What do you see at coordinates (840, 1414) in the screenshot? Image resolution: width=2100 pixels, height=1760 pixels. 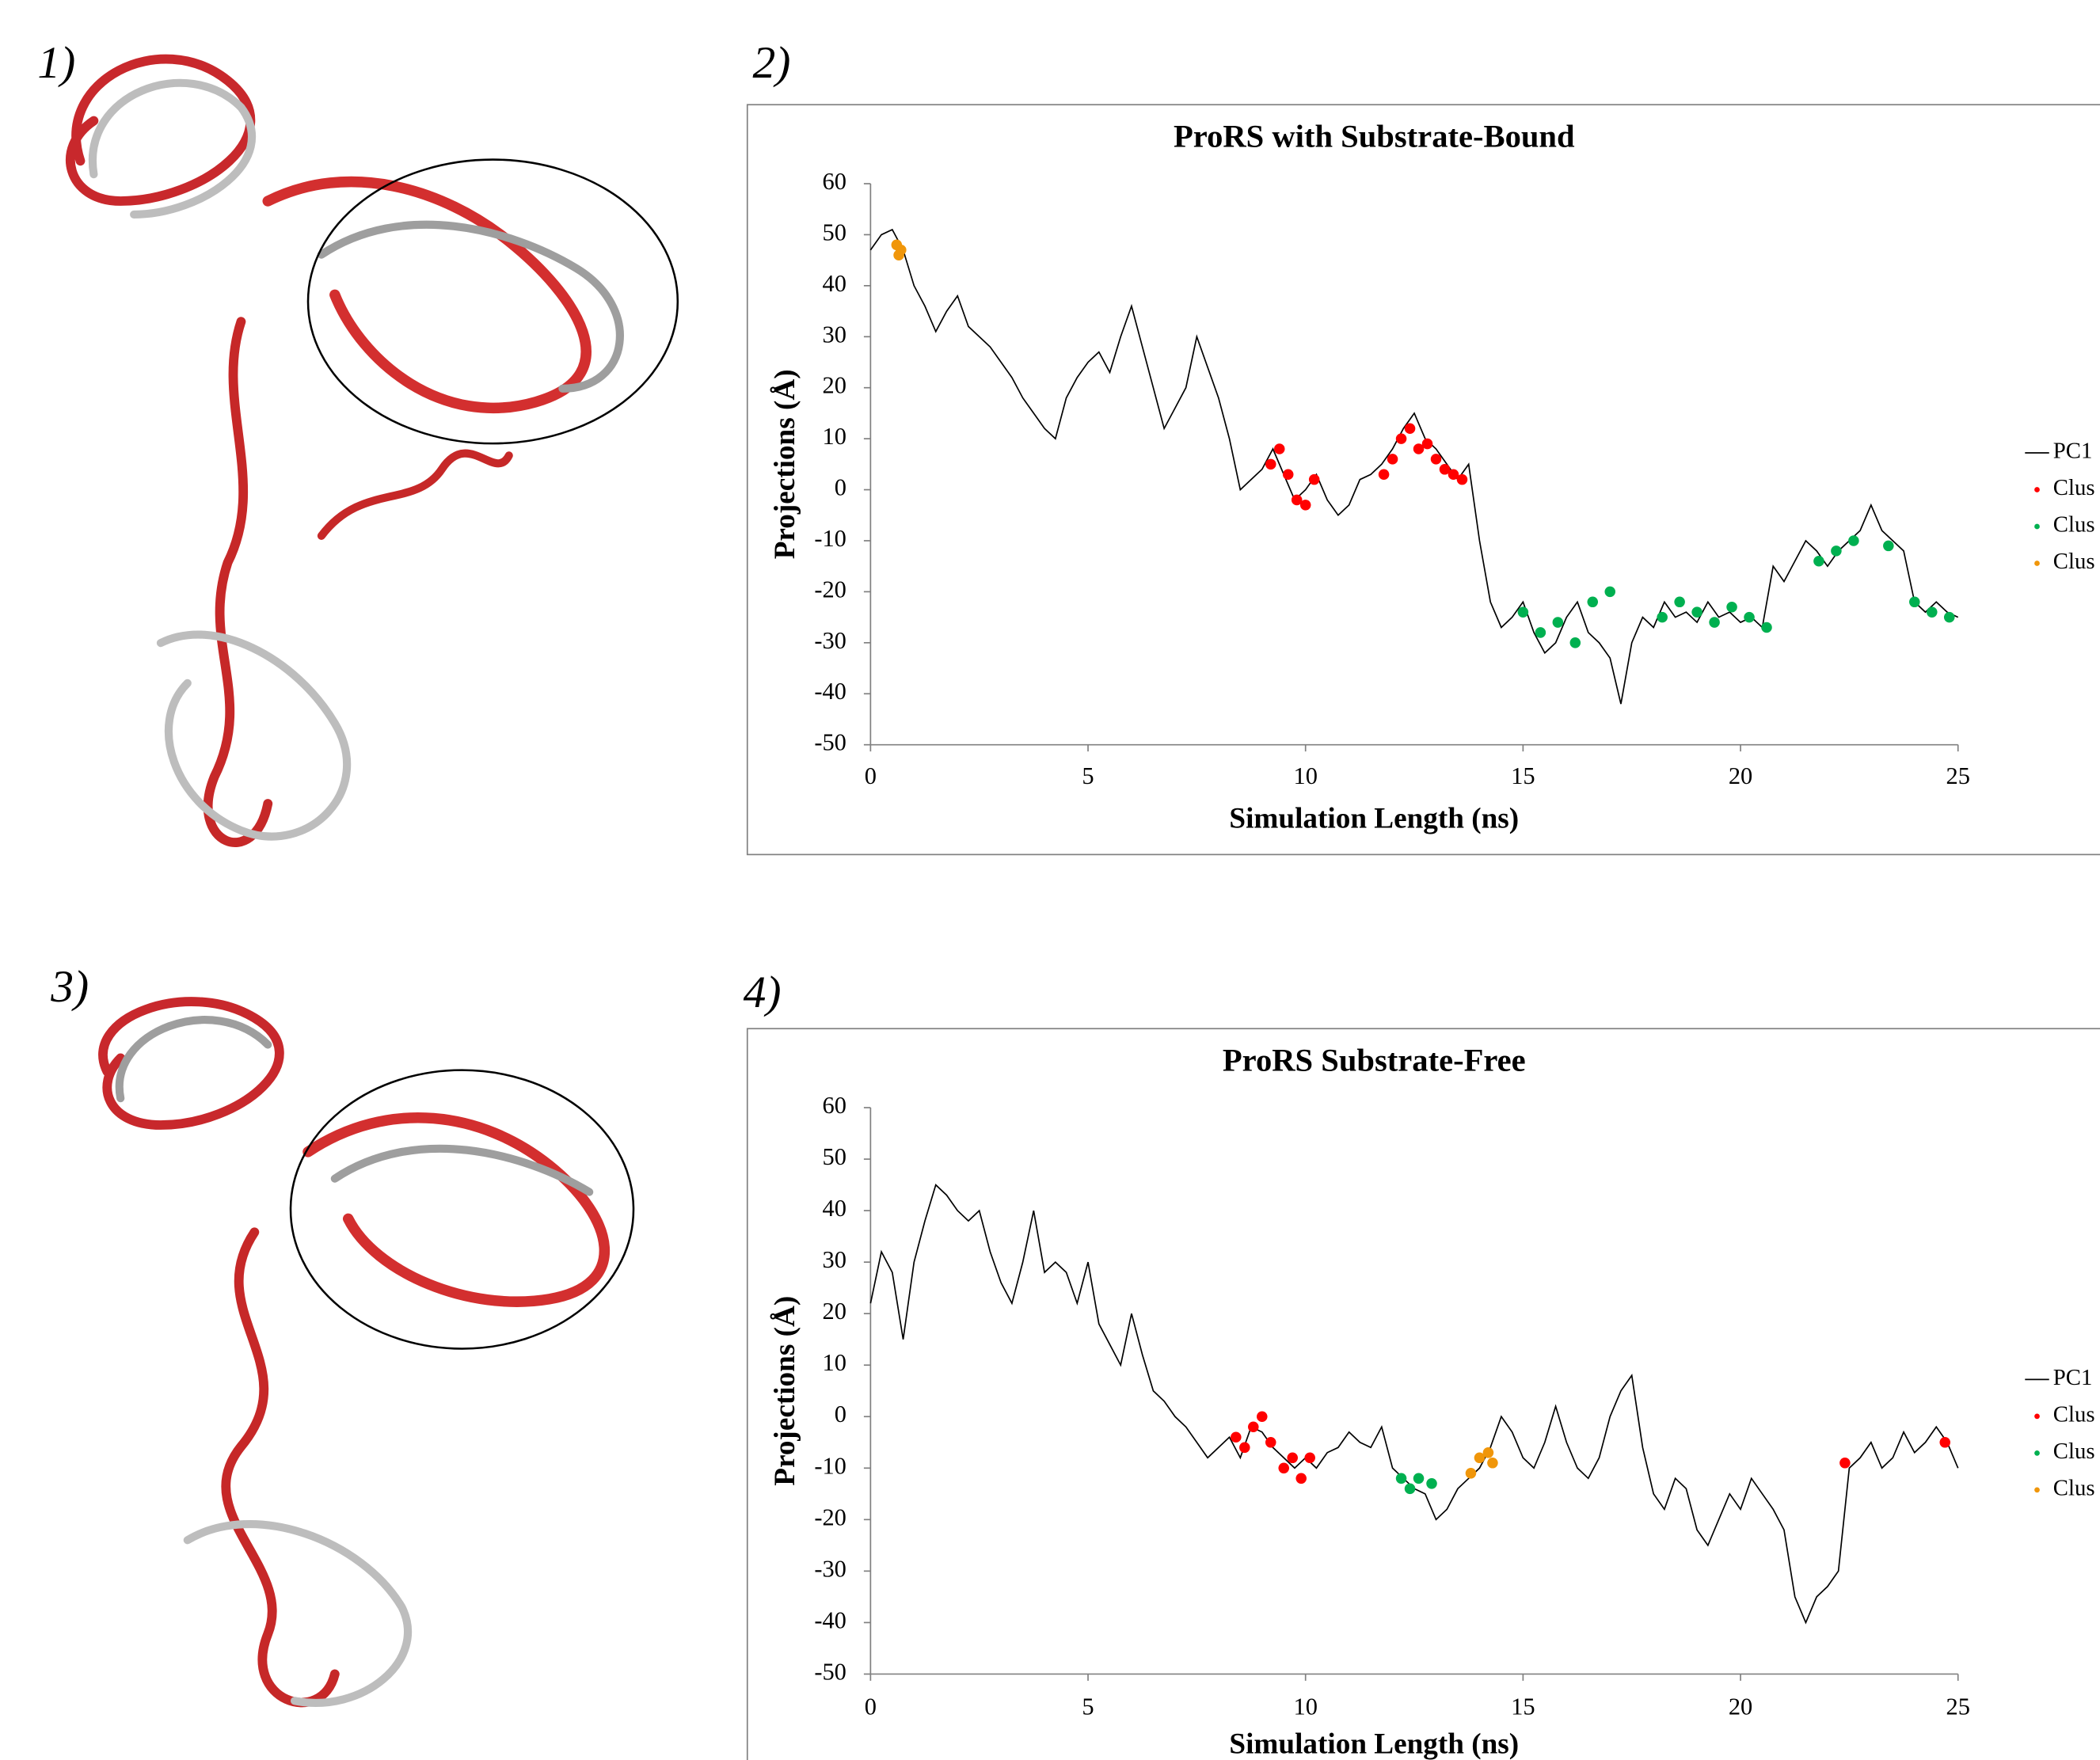 I see `y-tick-label: 0` at bounding box center [840, 1414].